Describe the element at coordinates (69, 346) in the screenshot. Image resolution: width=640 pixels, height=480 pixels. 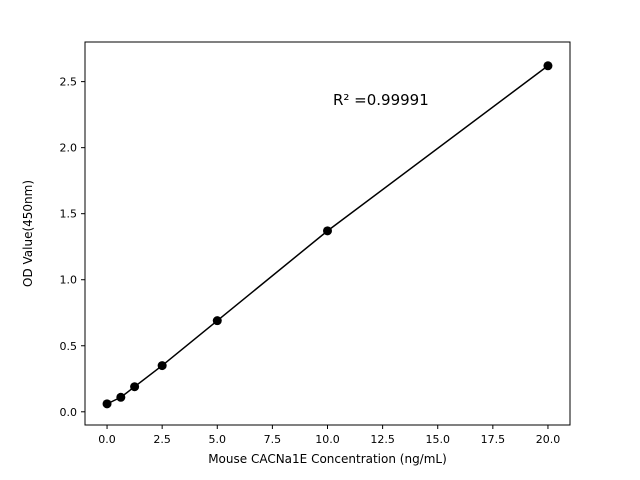
I see `y-tick-label: 0.5` at that location.